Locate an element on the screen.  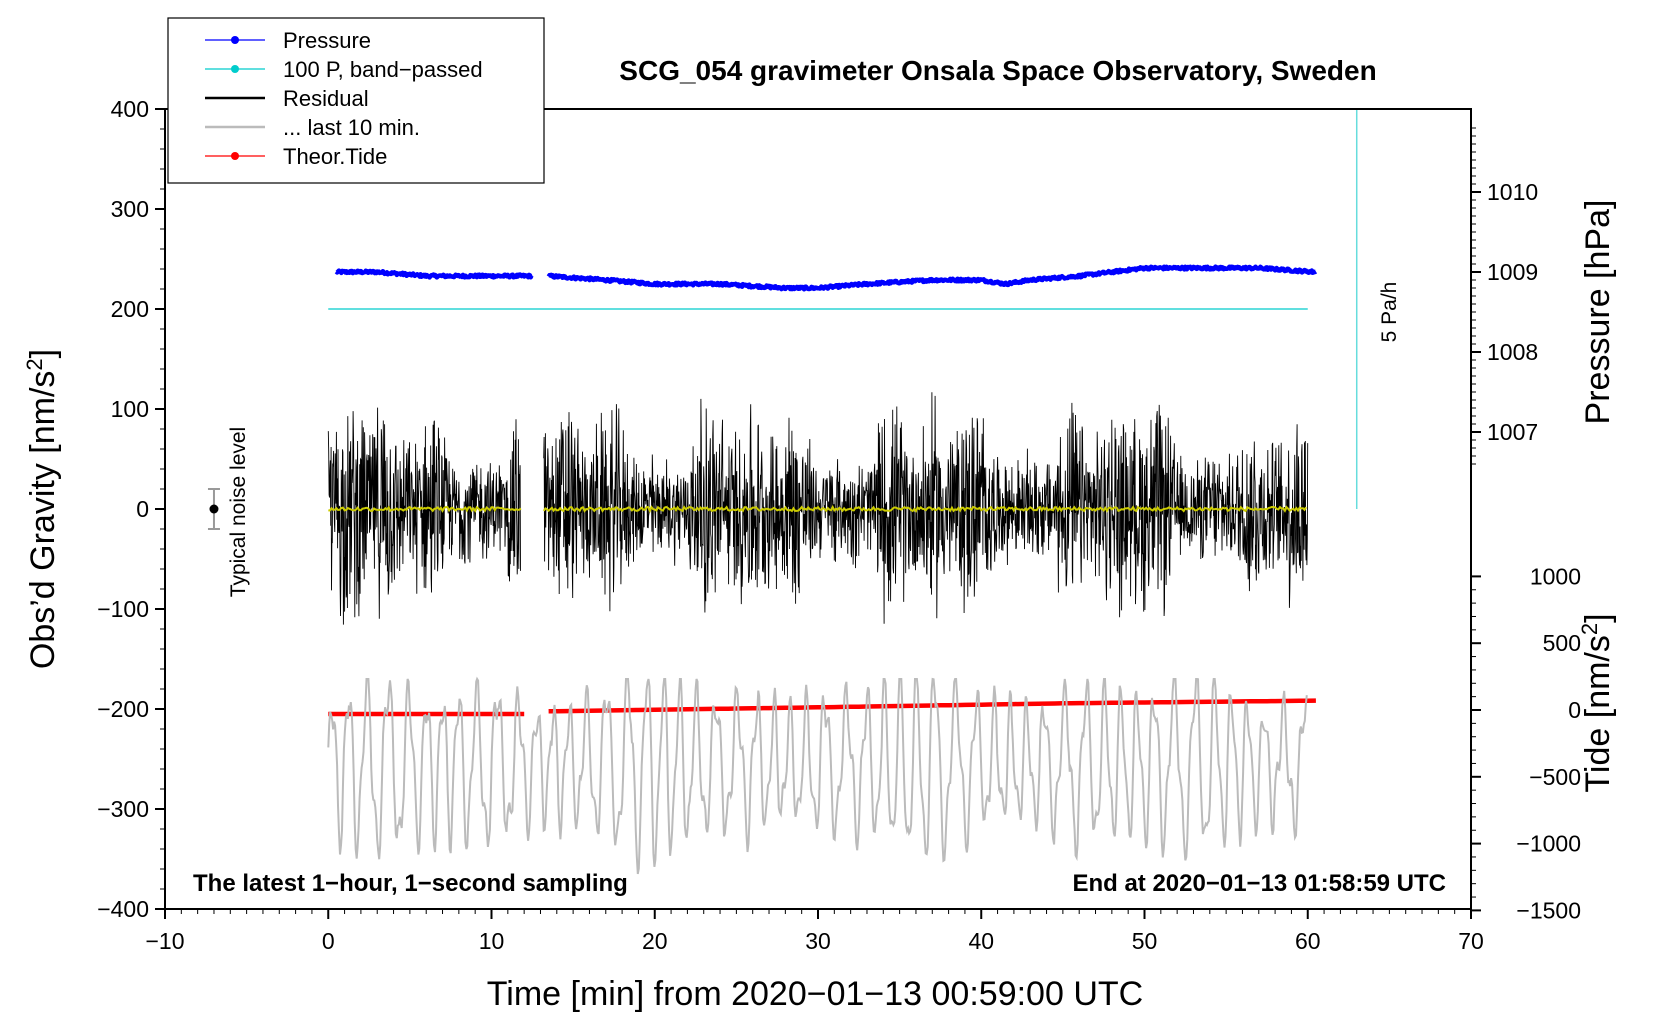
bottom-right-note: End at 2020−01−13 01:58:59 UTC is located at coordinates (1259, 883).